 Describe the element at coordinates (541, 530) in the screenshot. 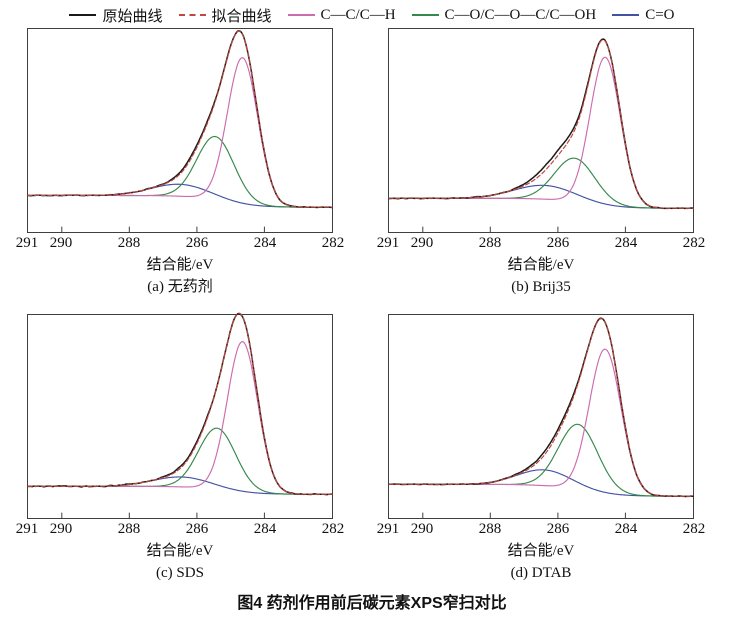

I see `x-axis-ticks-d: 291 290 288 286 284 282` at that location.